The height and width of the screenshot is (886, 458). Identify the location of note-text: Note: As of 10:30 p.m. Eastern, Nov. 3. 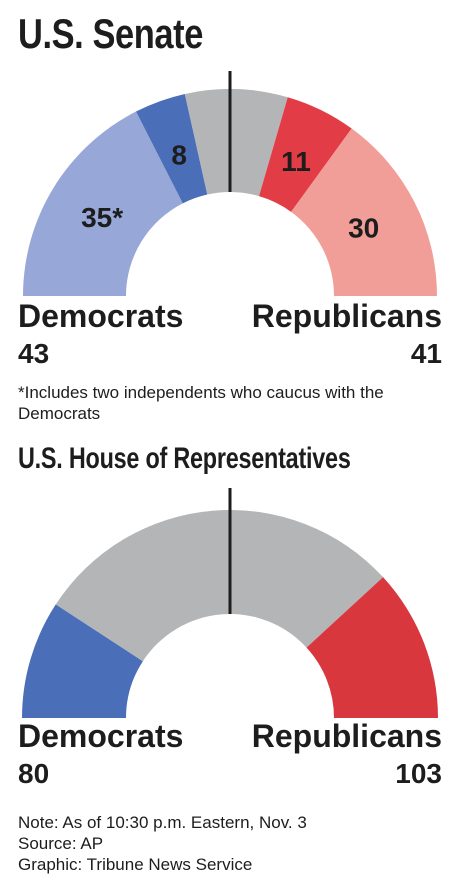
(162, 822).